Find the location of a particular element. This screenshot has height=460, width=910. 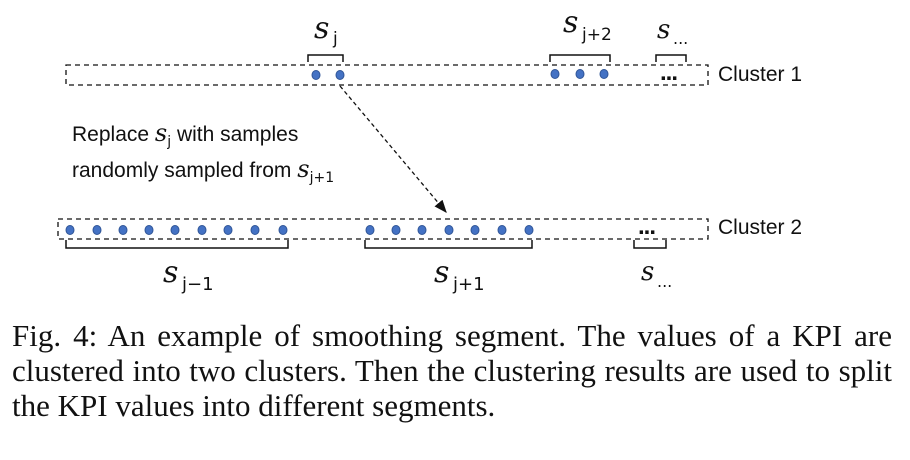

brace-sdots-top is located at coordinates (671, 58).